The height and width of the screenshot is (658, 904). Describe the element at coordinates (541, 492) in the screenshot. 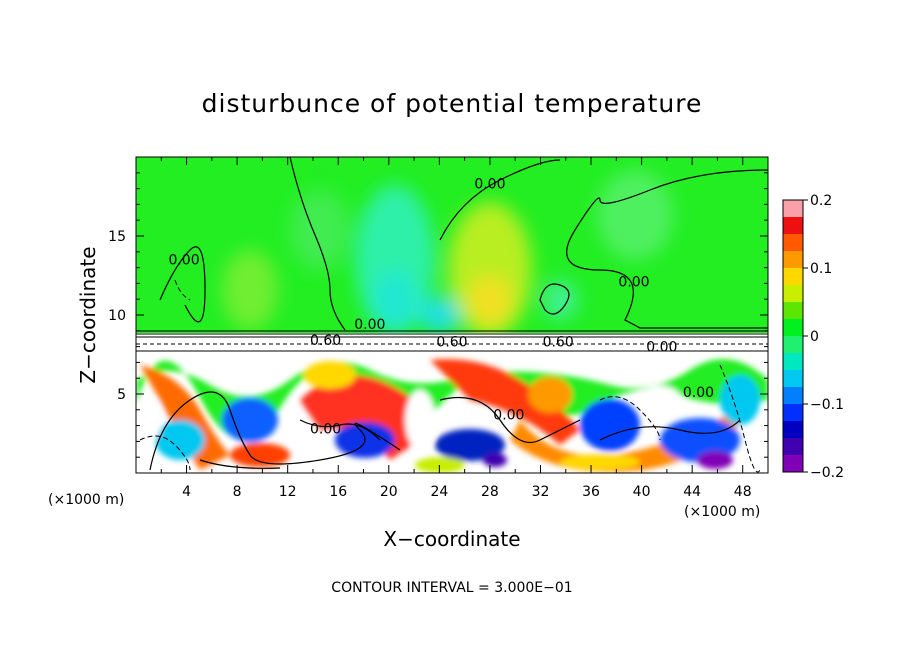

I see `x-tick-label: 32` at that location.